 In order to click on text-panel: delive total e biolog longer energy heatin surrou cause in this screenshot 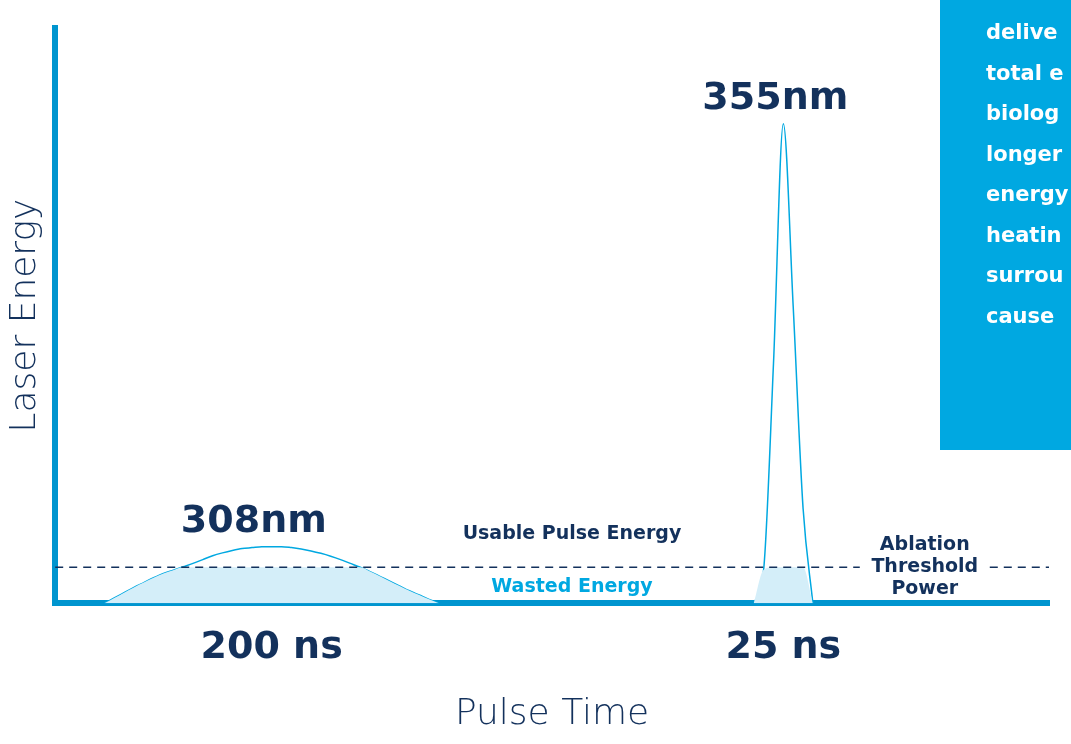, I will do `click(1005, 225)`.